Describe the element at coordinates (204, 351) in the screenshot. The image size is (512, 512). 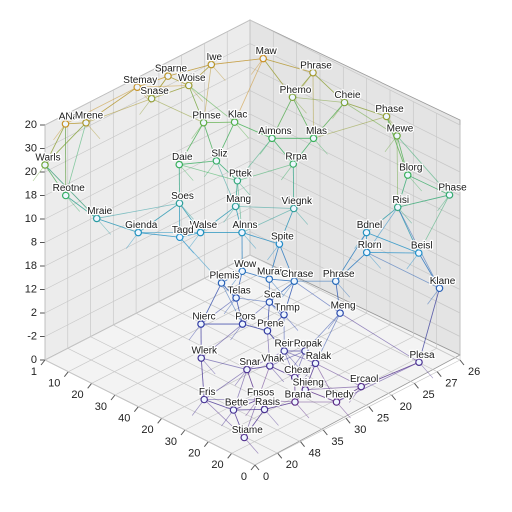
I see `node-label: Wlerk` at that location.